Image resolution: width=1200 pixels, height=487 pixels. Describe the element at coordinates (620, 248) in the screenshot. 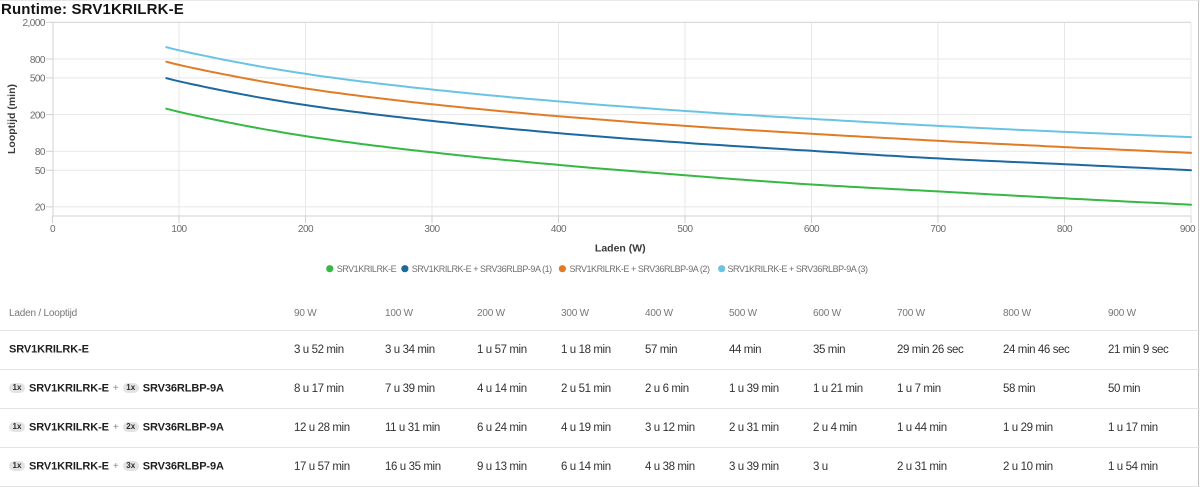

I see `svg-text: Laden (W)` at that location.